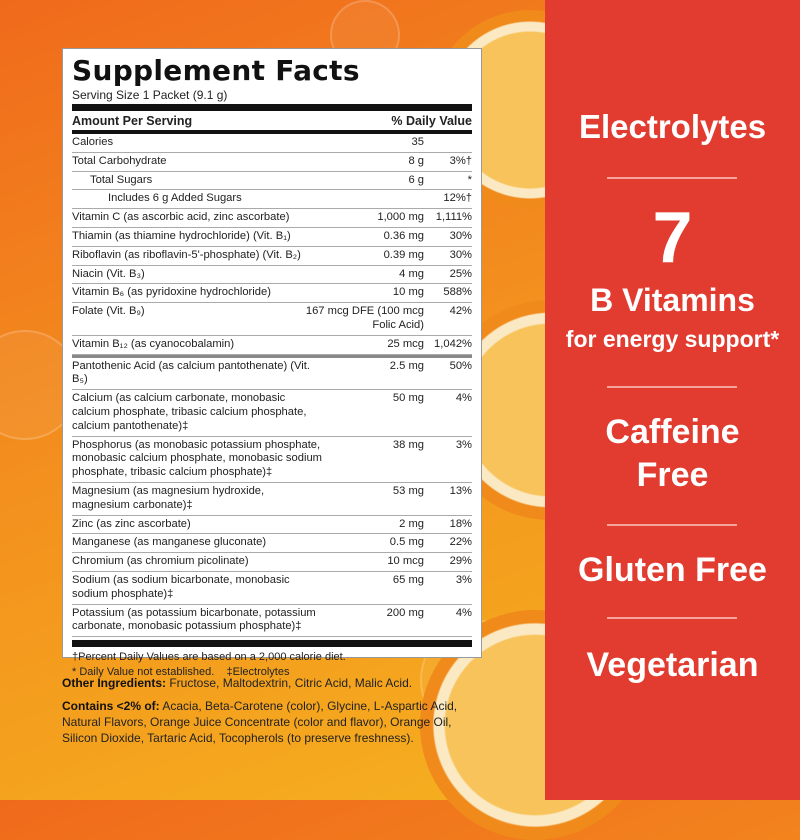  I want to click on nutrient-amount: 10 mcg, so click(405, 561).